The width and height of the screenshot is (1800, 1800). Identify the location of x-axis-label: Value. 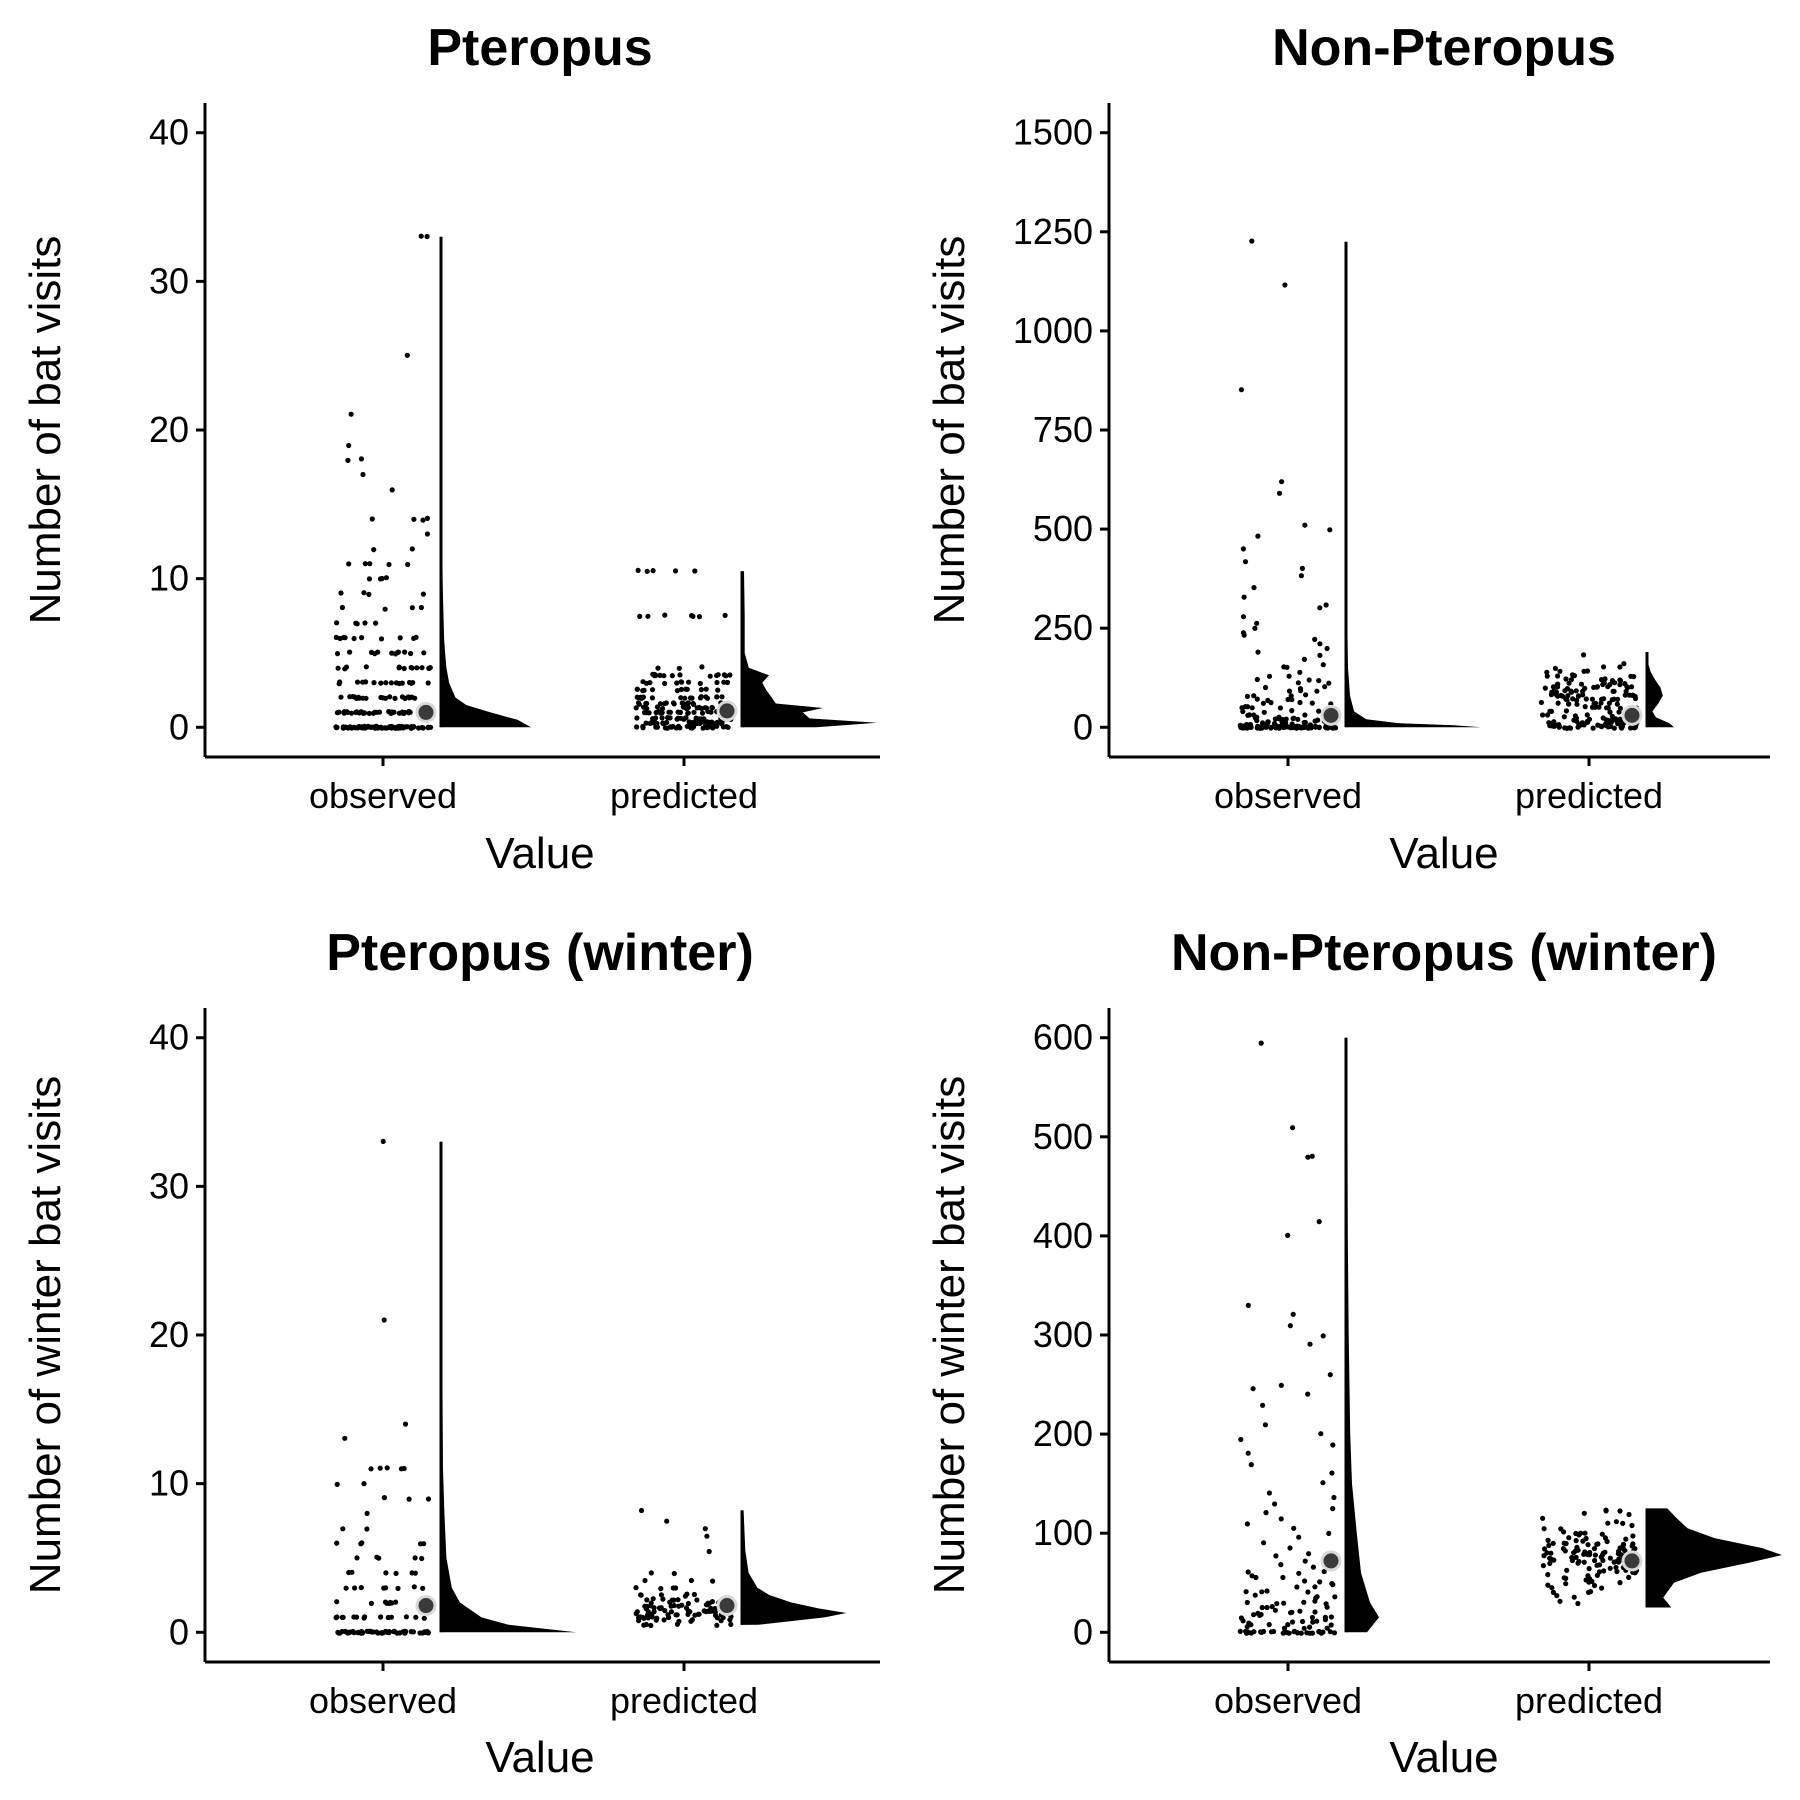
(1443, 853).